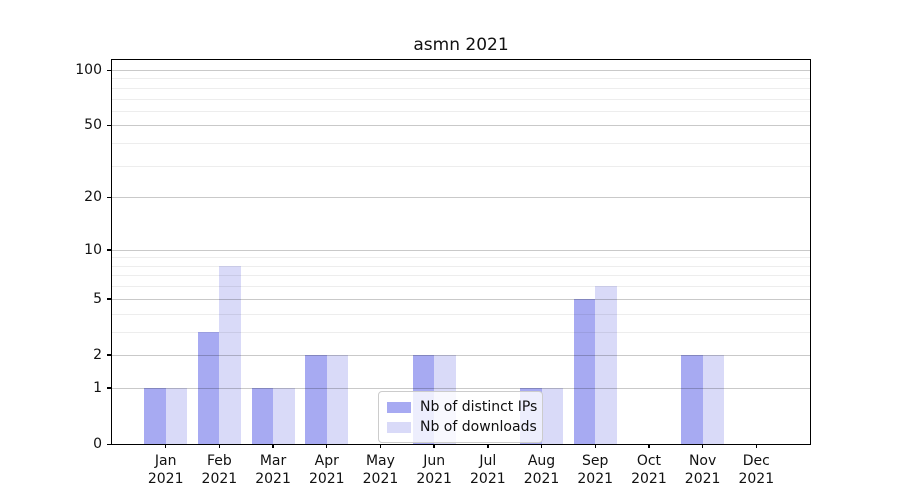  I want to click on y-tick-label-2: 2, so click(97, 354).